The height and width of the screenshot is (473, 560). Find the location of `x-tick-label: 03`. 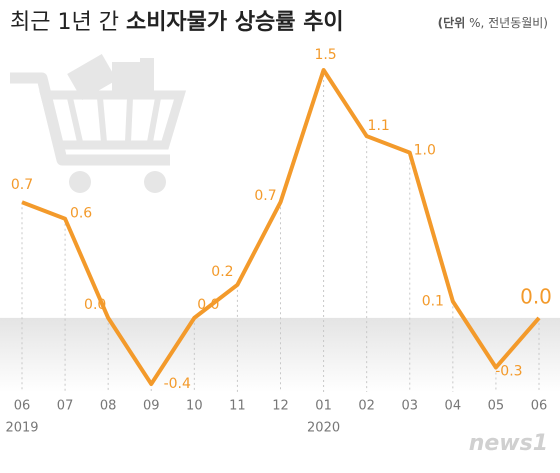

x-tick-label: 03 is located at coordinates (409, 406).